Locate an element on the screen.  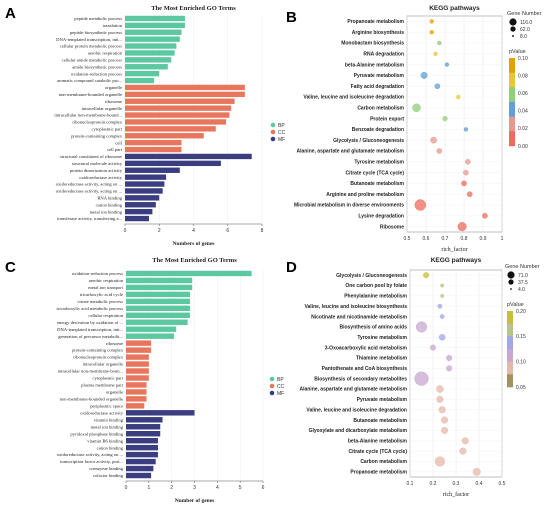
pathway-label: Pantothenate and CoA biosynthesis is located at coordinates (365, 369).